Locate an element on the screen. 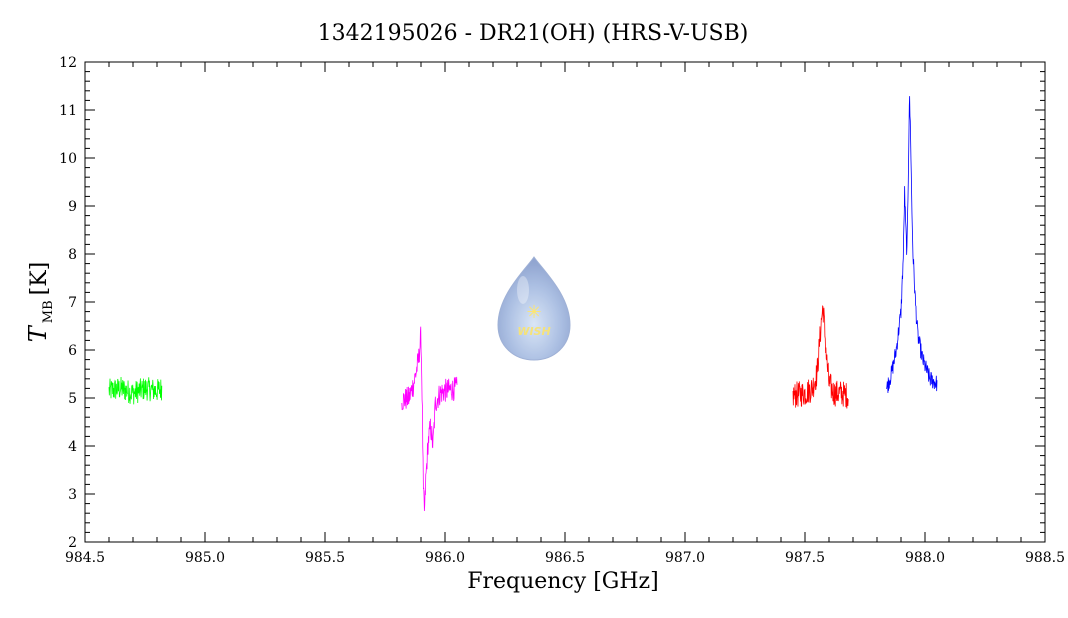  y-tick-label: 8 is located at coordinates (72, 255).